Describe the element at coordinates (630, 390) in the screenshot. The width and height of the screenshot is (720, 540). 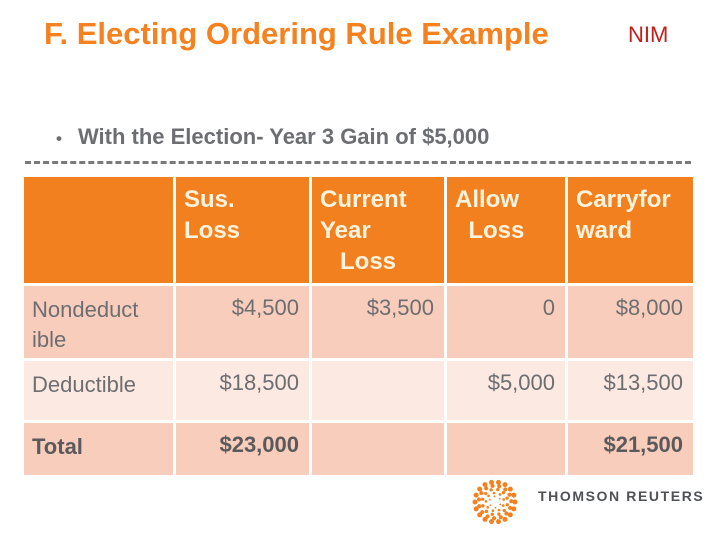
I see `cell-deductible-carryforward: $13,500` at that location.